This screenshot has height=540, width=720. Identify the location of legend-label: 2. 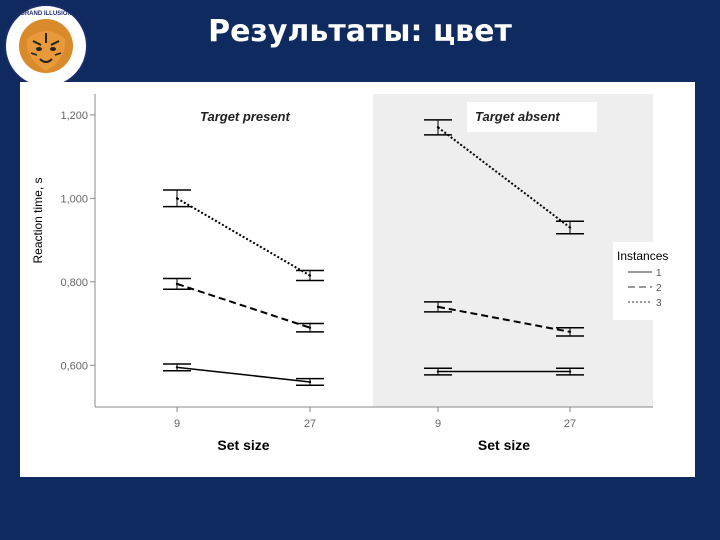
(659, 288).